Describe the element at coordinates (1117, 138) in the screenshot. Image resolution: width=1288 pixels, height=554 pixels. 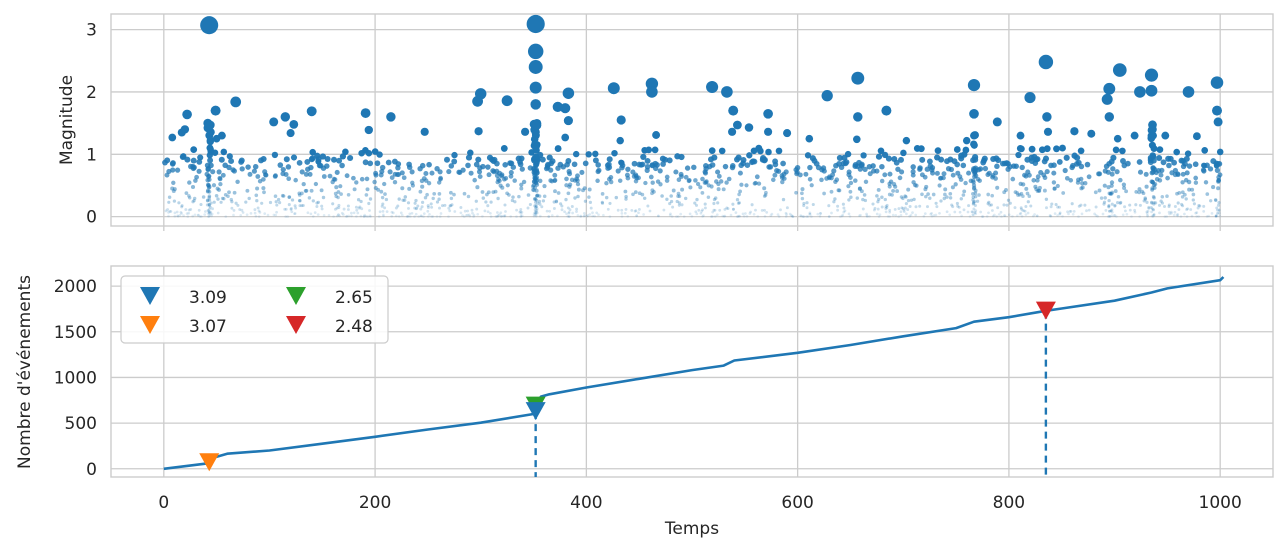
I see `magnitude-point-1968` at that location.